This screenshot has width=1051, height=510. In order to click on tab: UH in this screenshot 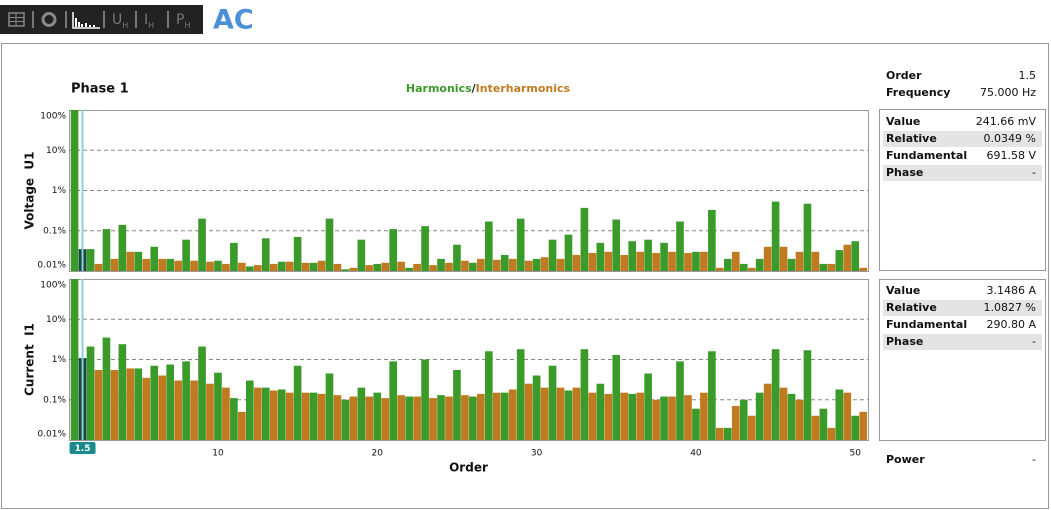, I will do `click(120, 21)`.